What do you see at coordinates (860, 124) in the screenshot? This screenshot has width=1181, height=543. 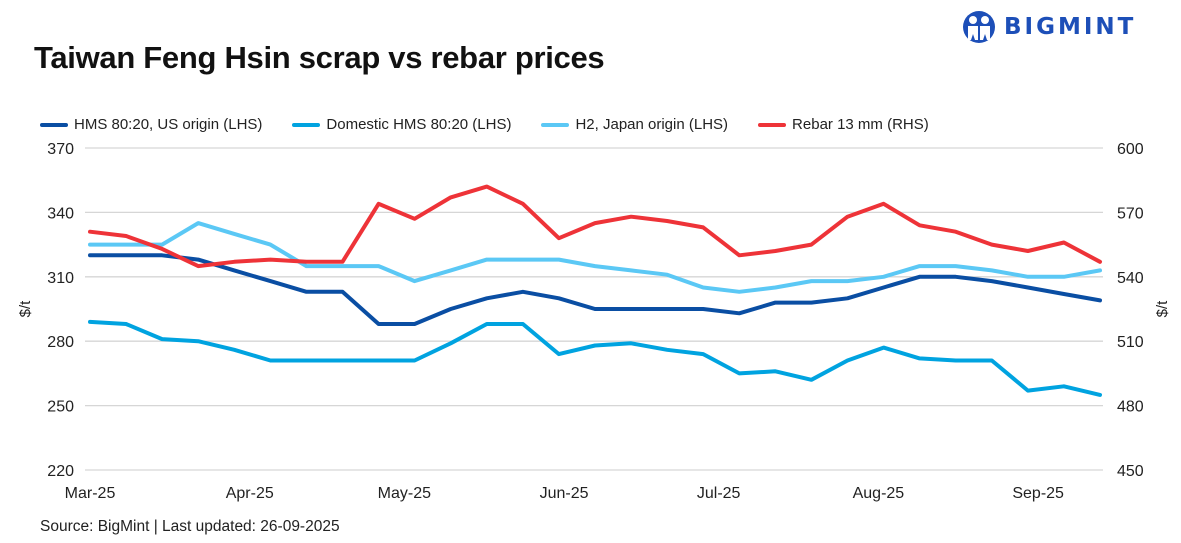 I see `legend-label: Rebar 13 mm (RHS)` at bounding box center [860, 124].